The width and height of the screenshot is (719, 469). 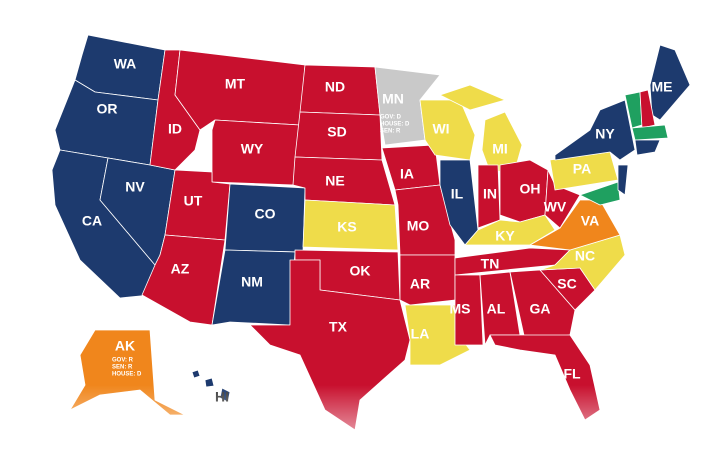 I want to click on state-label: SD, so click(x=336, y=132).